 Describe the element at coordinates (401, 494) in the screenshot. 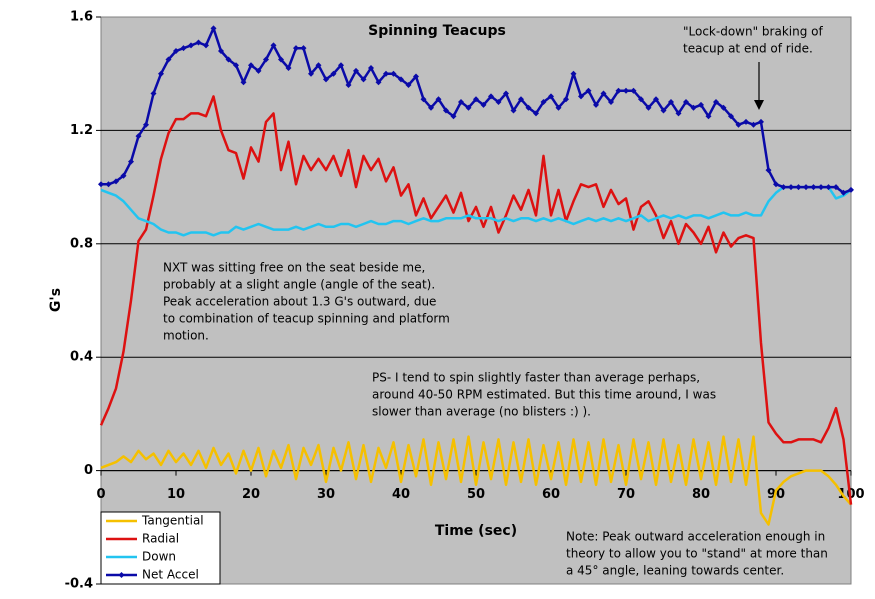

I see `x-tick-label: 40` at that location.